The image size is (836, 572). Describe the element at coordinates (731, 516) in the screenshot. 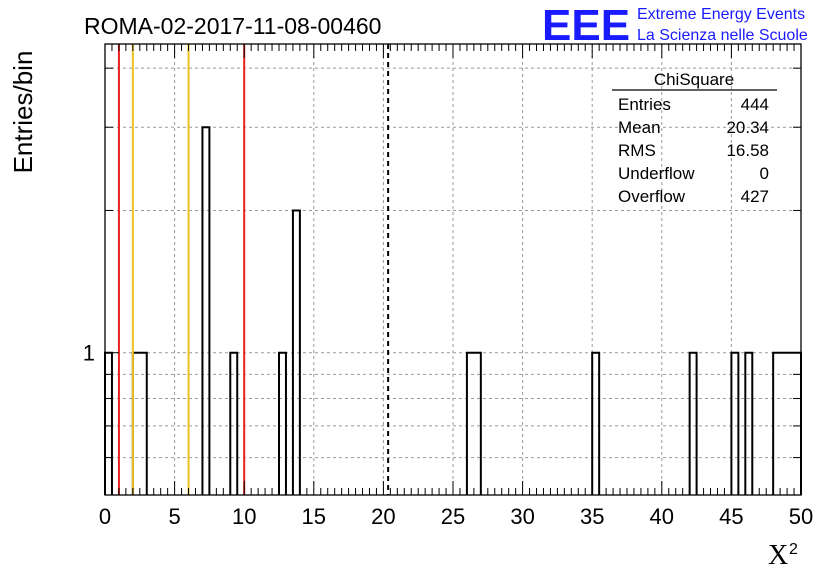

I see `x-tick-label: 45` at that location.